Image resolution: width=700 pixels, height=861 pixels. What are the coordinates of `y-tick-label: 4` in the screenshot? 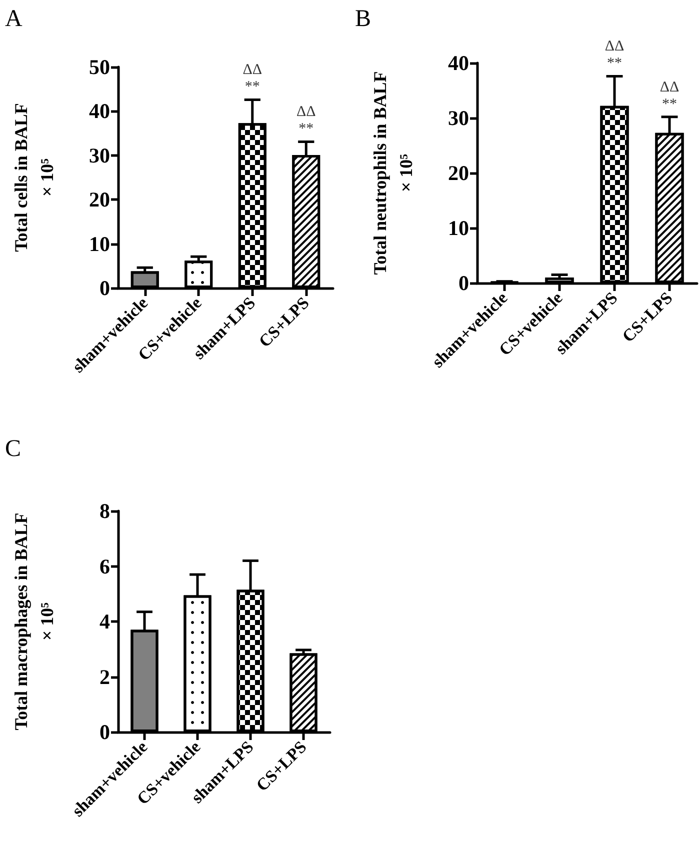 It's located at (105, 622).